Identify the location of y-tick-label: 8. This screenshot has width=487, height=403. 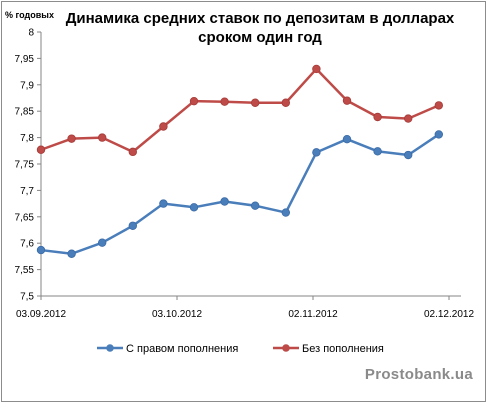
(31, 33).